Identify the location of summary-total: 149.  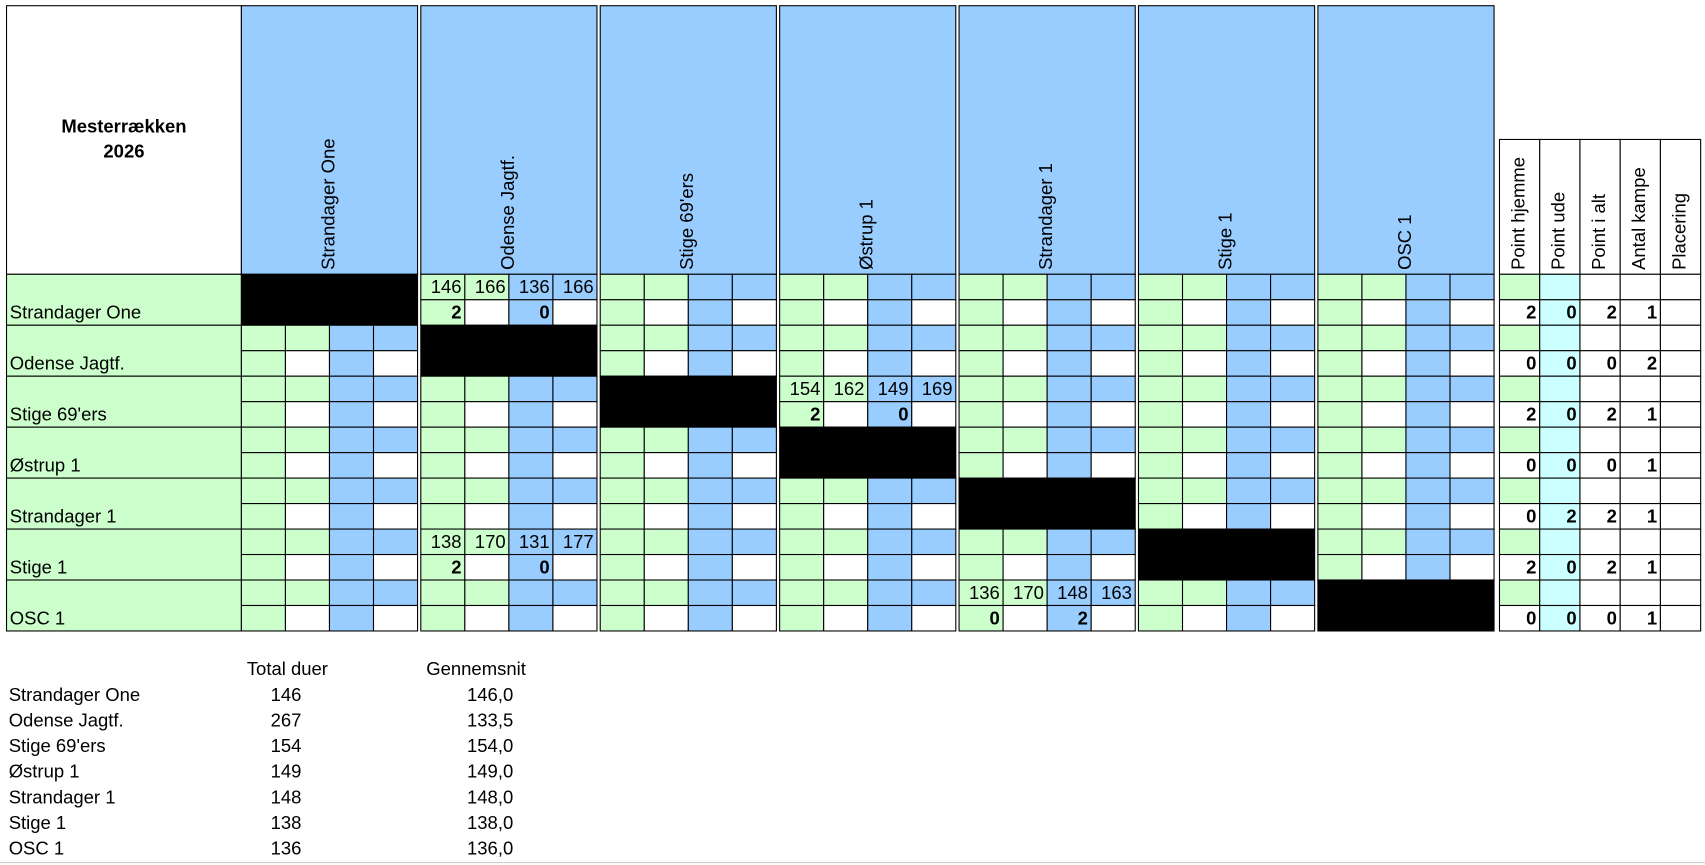
(286, 771).